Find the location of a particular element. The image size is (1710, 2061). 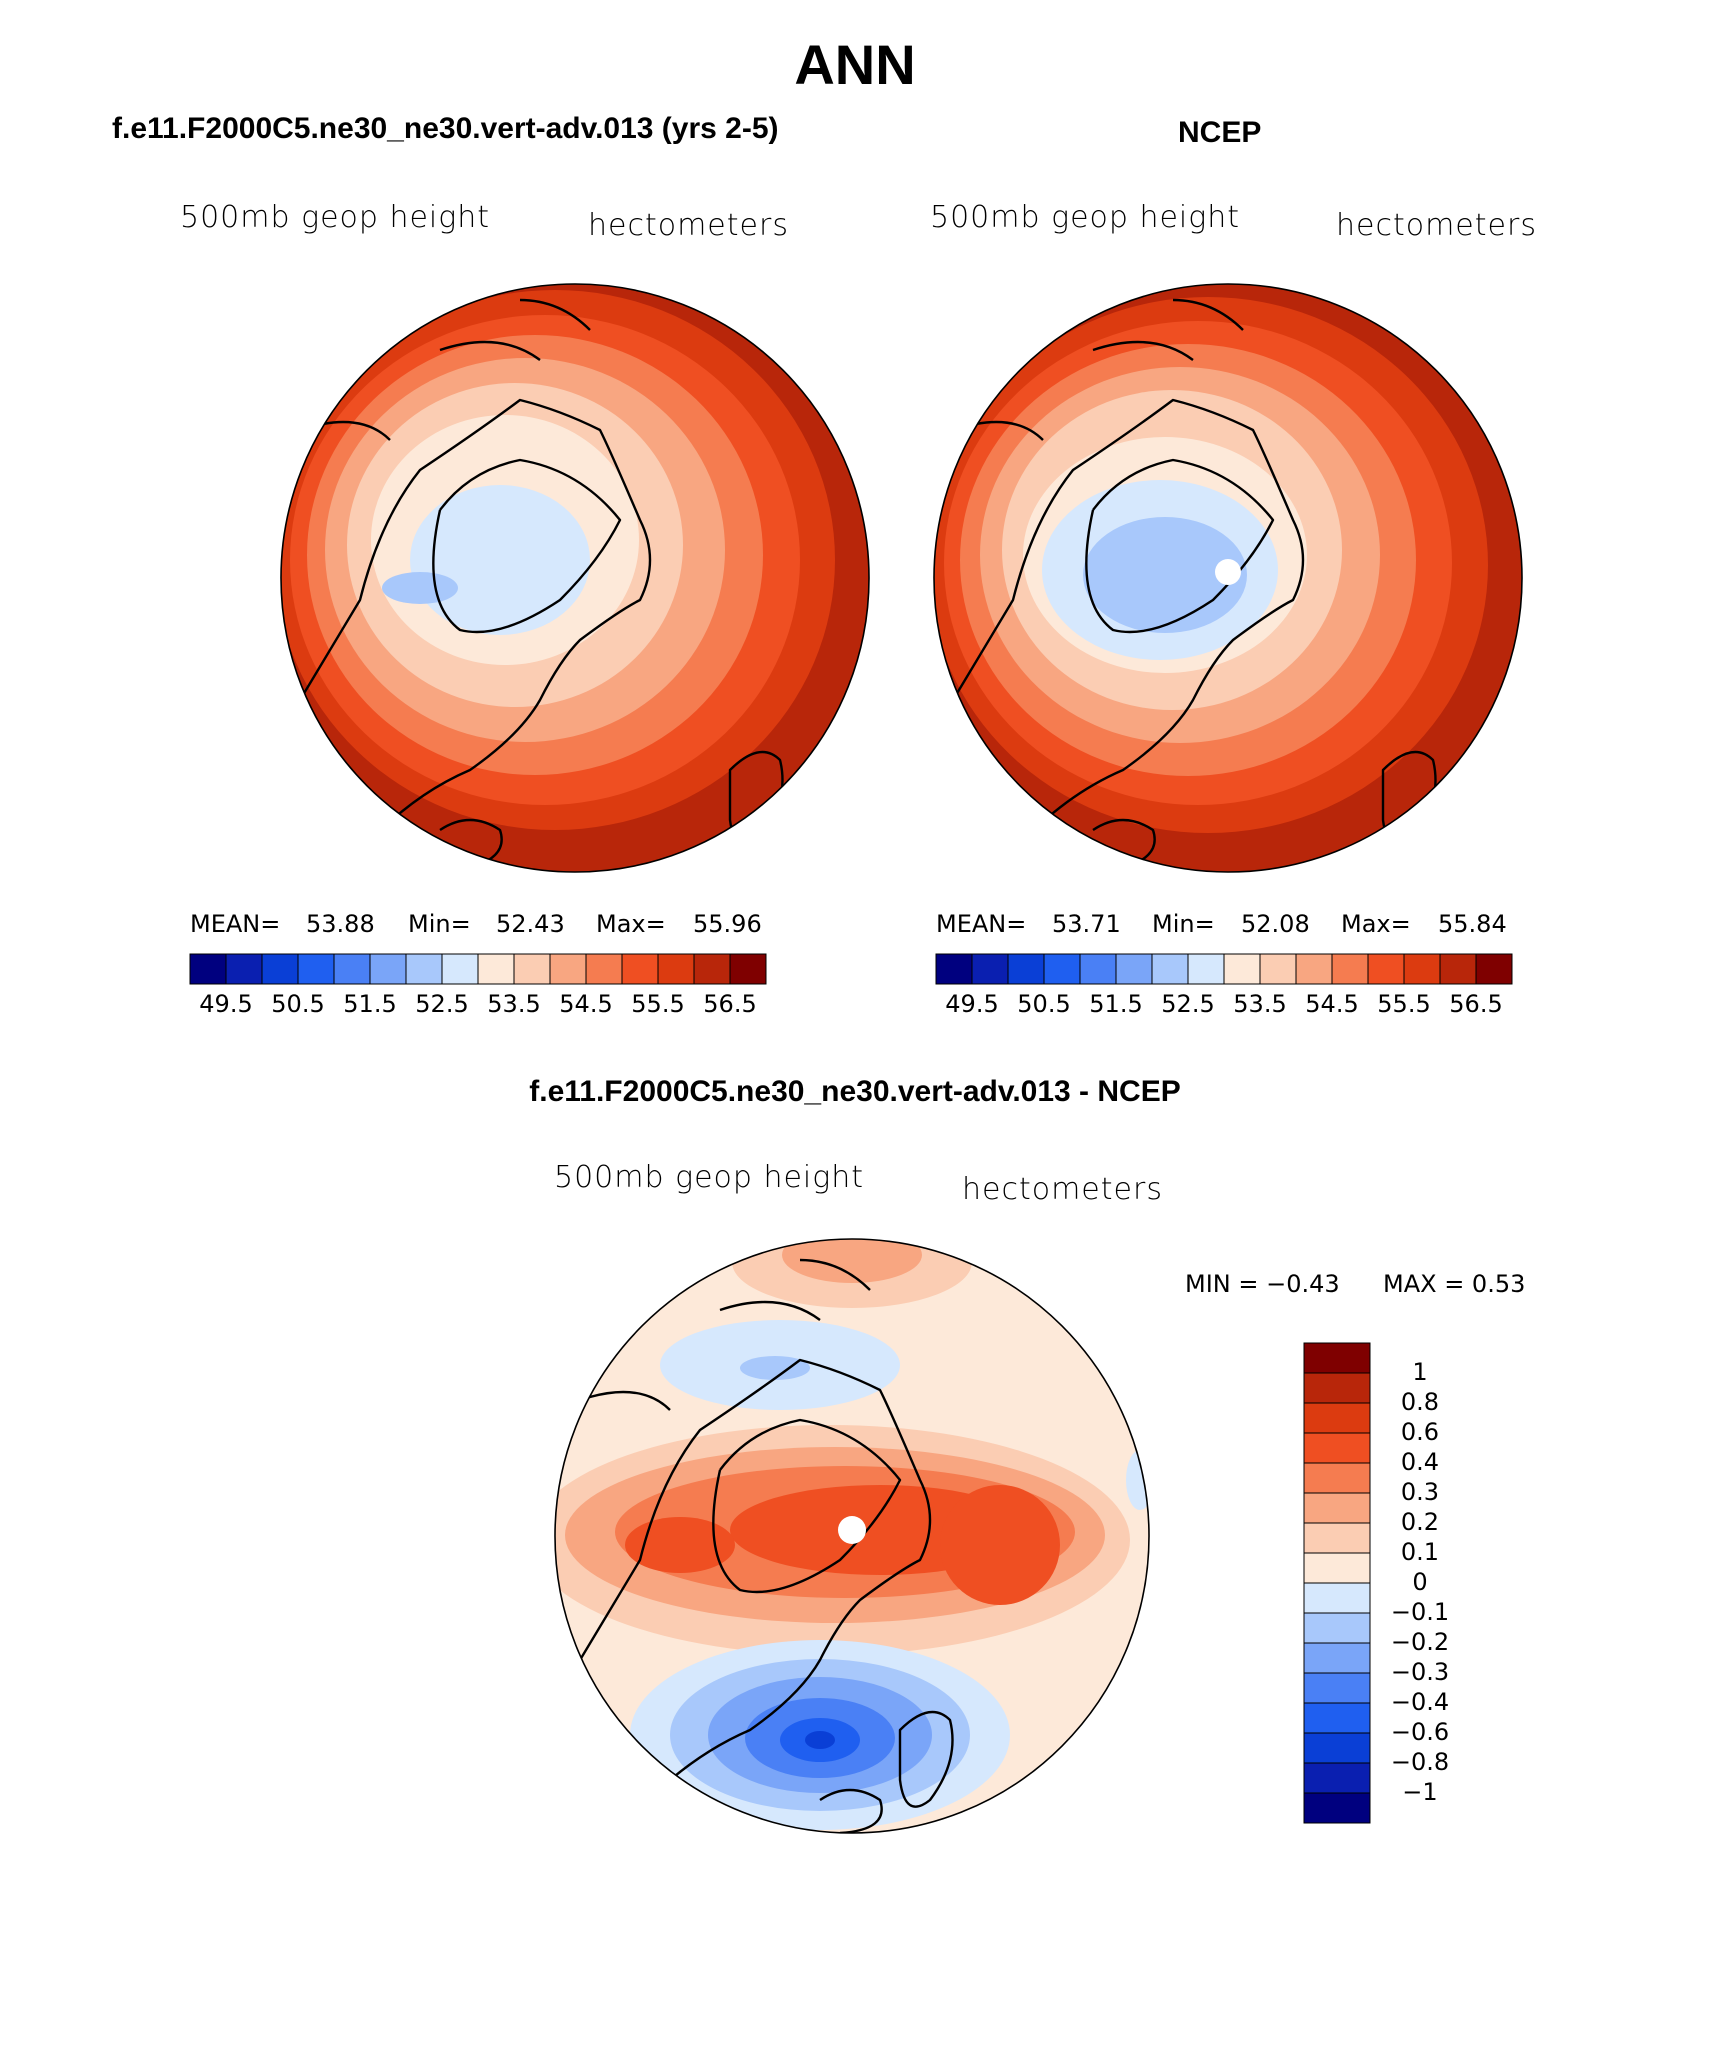

model-colorbar-tick: 55.5 is located at coordinates (658, 1004).